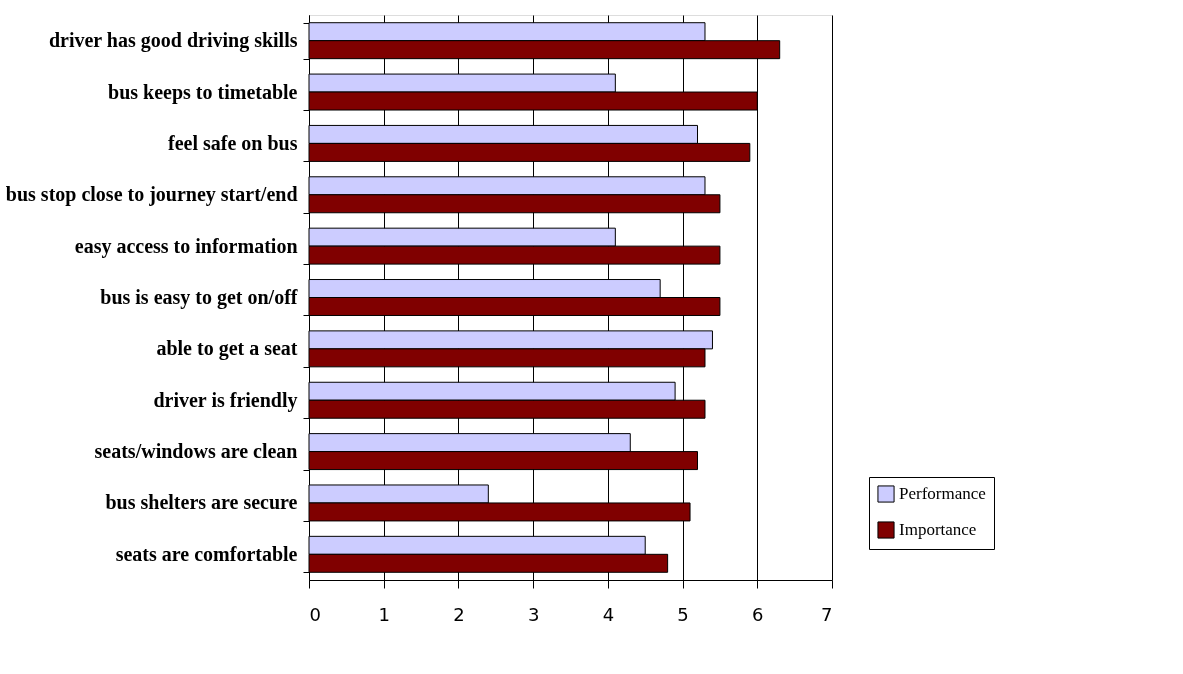 This screenshot has height=674, width=1183. Describe the element at coordinates (608, 614) in the screenshot. I see `x-tick-label: 4` at that location.